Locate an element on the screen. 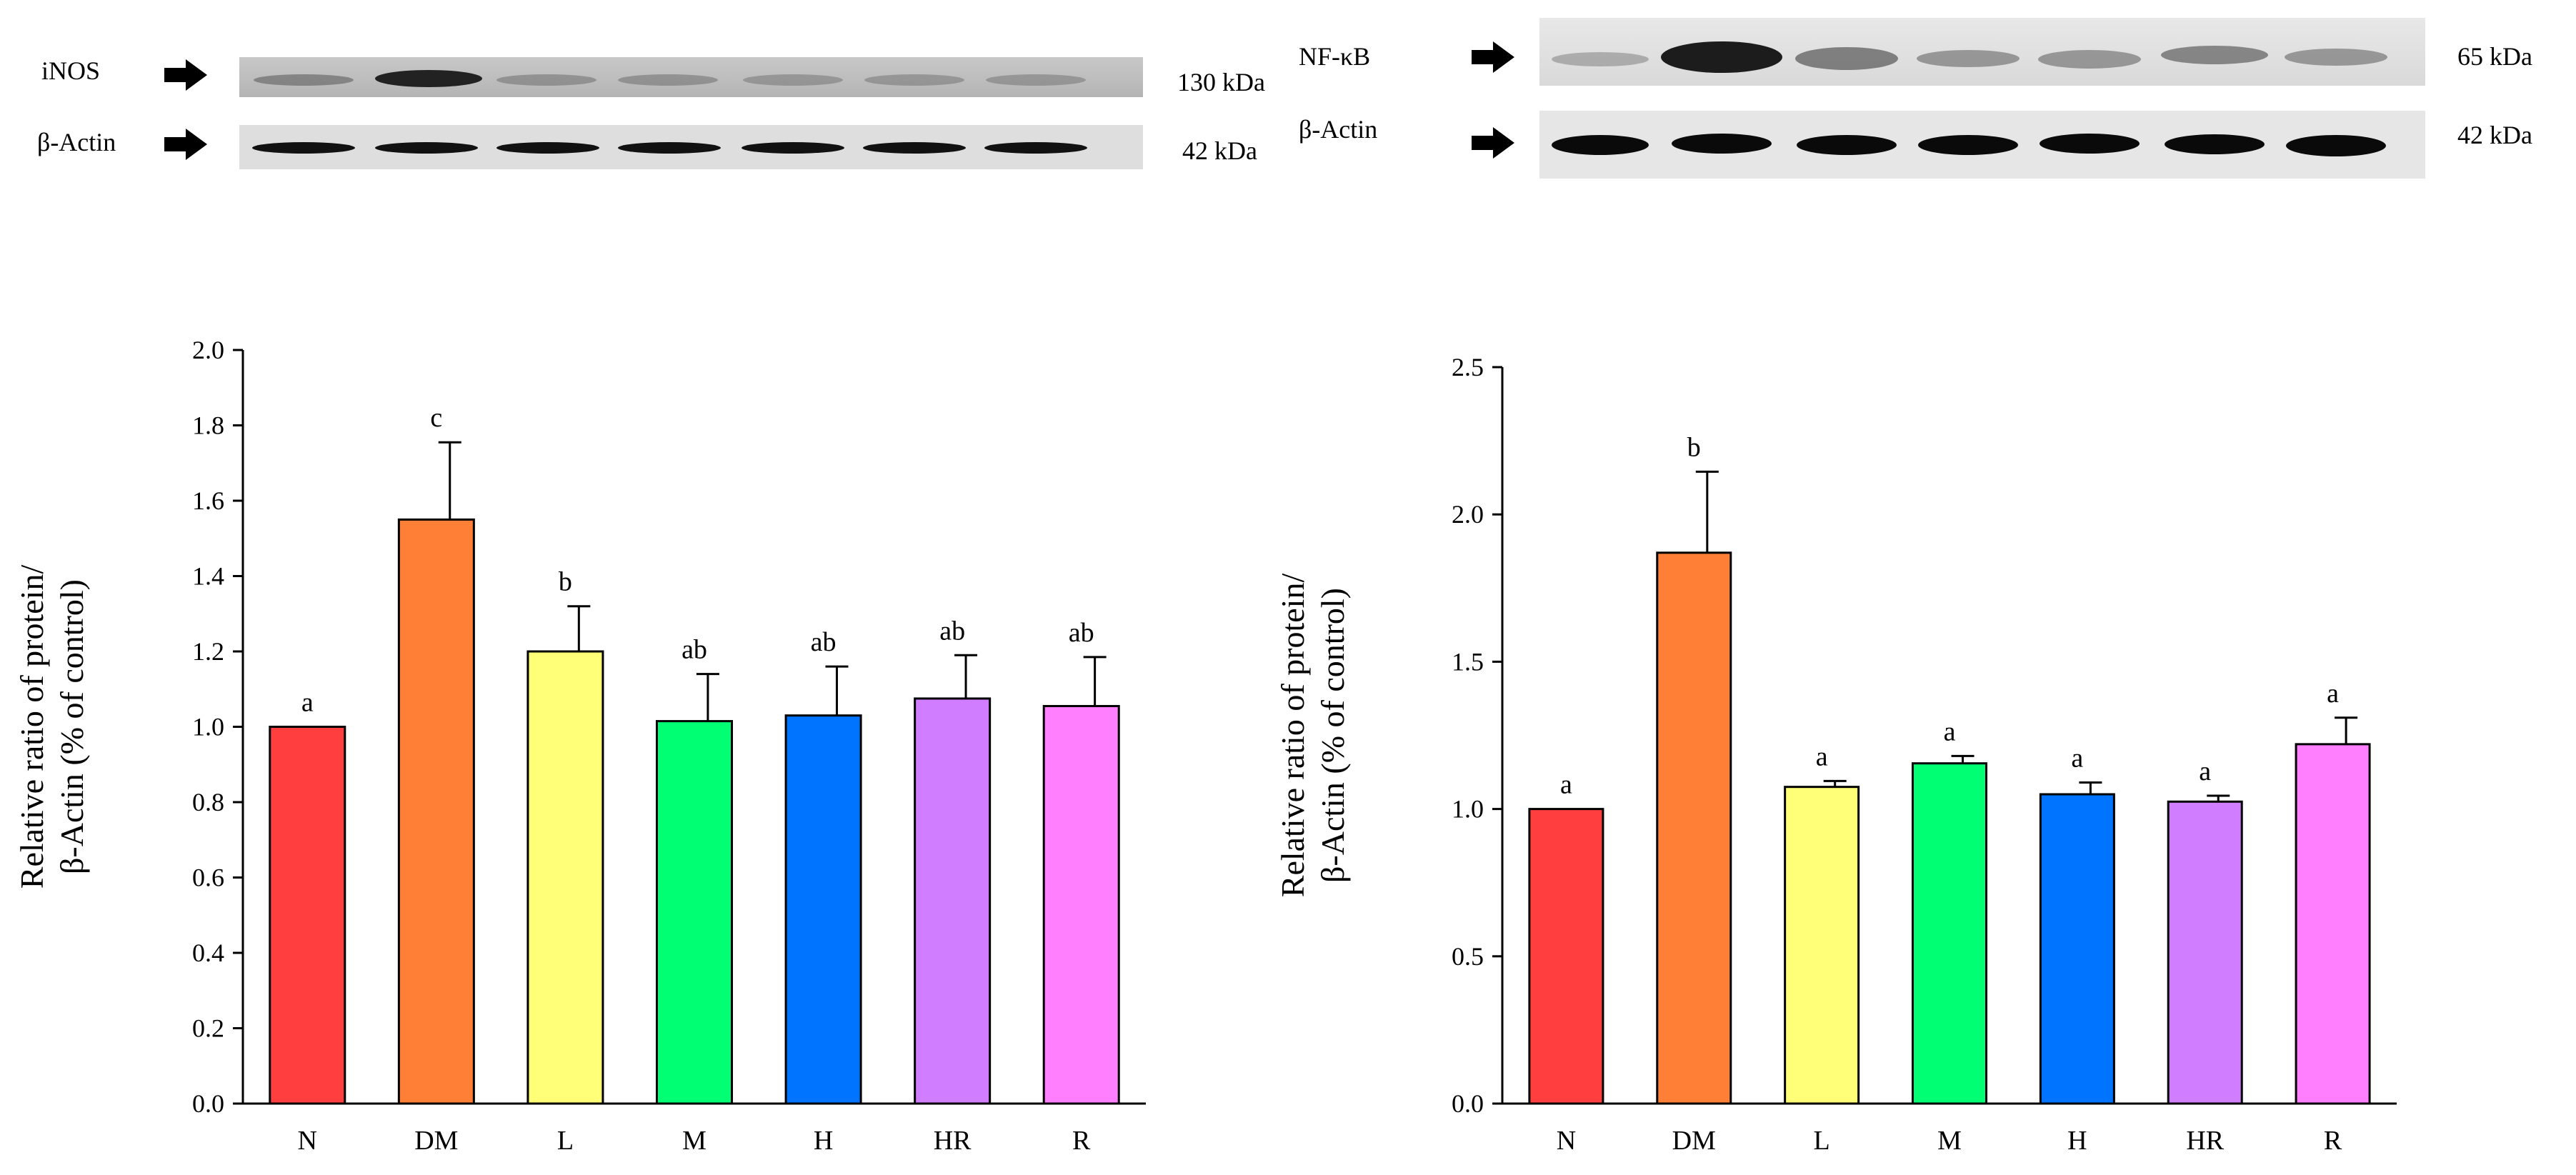 The height and width of the screenshot is (1175, 2576). blot-label-inos: iNOS is located at coordinates (71, 70).